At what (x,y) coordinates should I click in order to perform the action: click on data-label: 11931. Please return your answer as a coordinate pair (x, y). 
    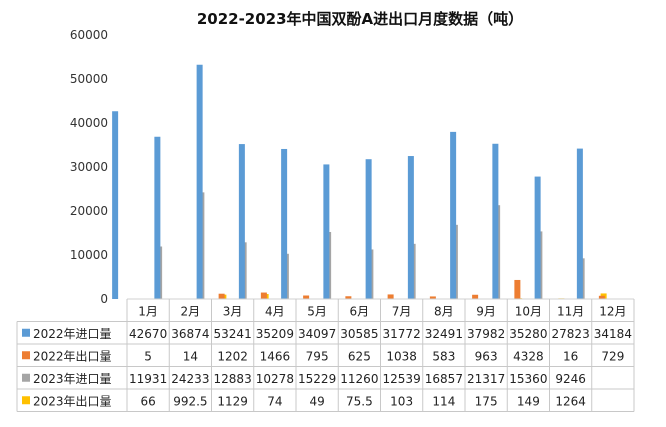
    Looking at the image, I should click on (148, 379).